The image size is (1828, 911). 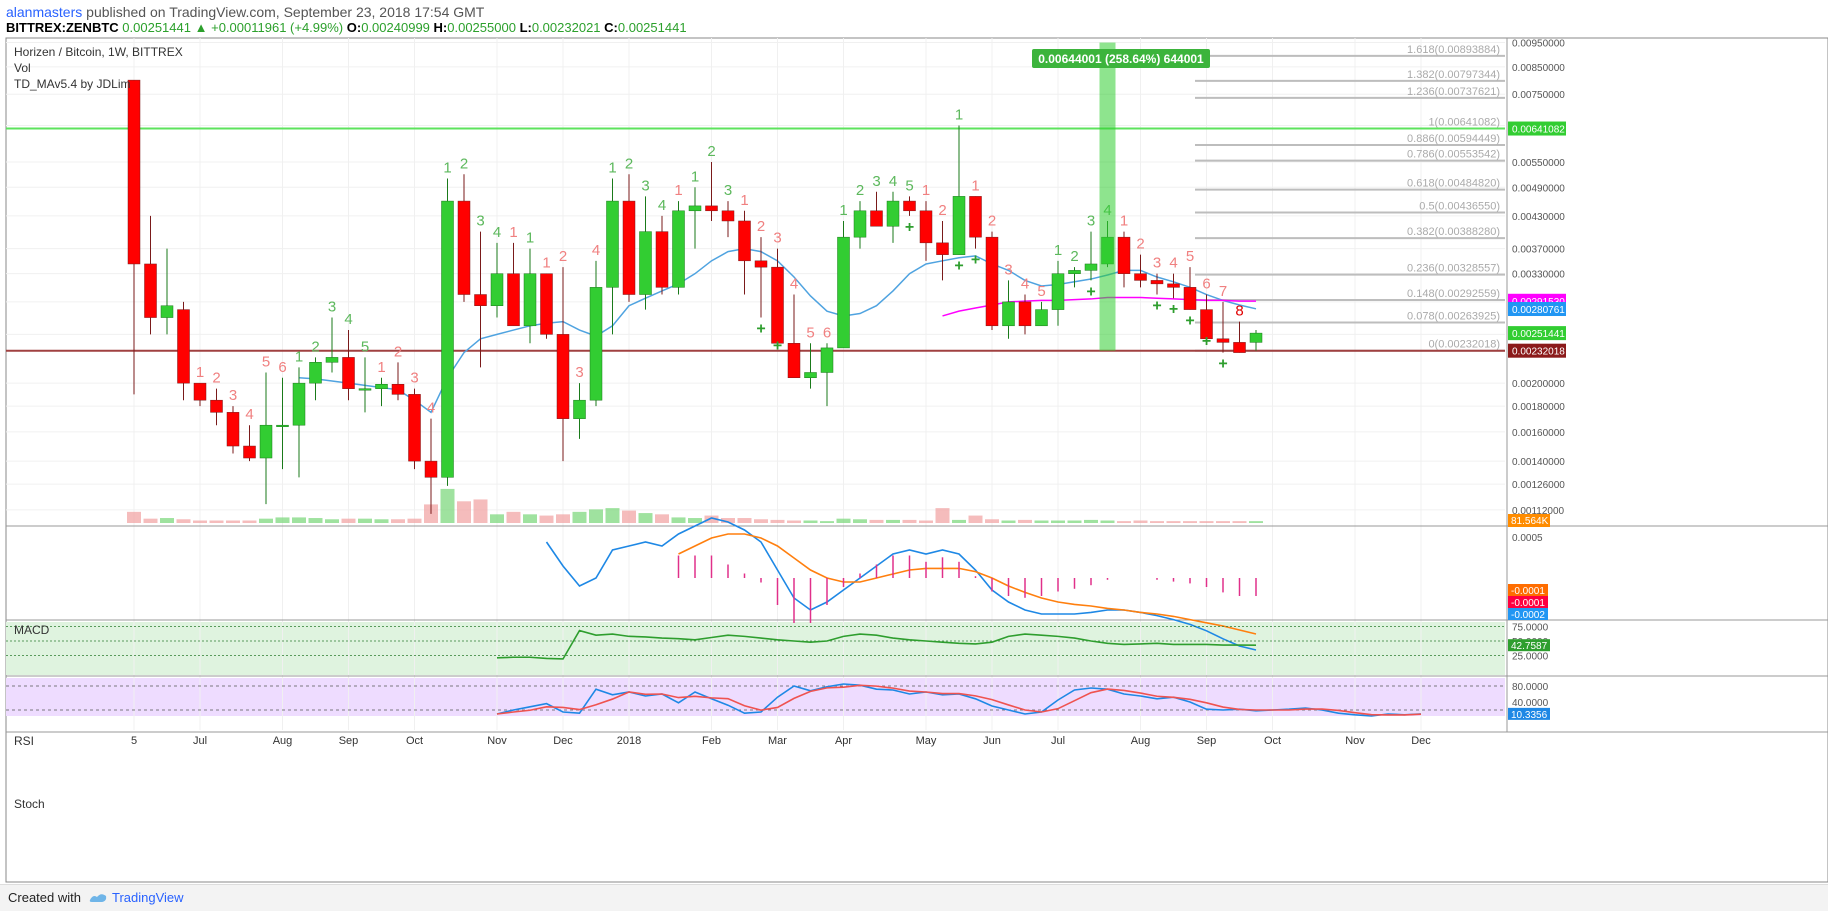 I want to click on fib-level-label: 0.5(0.00436550), so click(x=1459, y=207).